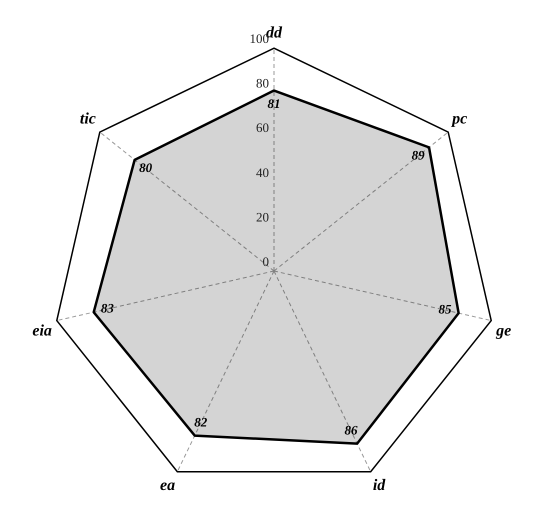 The image size is (544, 518). Describe the element at coordinates (265, 261) in the screenshot. I see `y-tick-label: 0` at that location.